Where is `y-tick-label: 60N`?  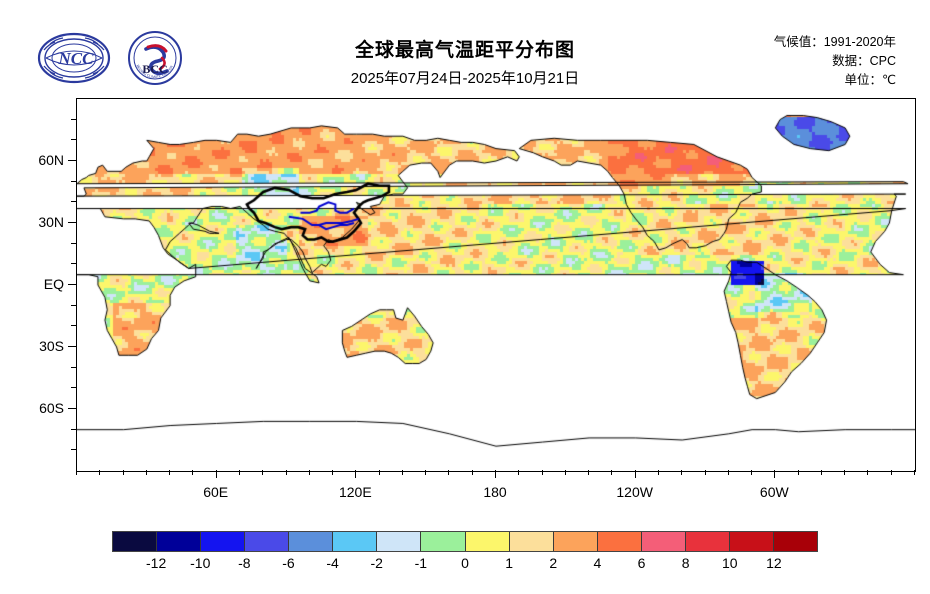 y-tick-label: 60N is located at coordinates (51, 160).